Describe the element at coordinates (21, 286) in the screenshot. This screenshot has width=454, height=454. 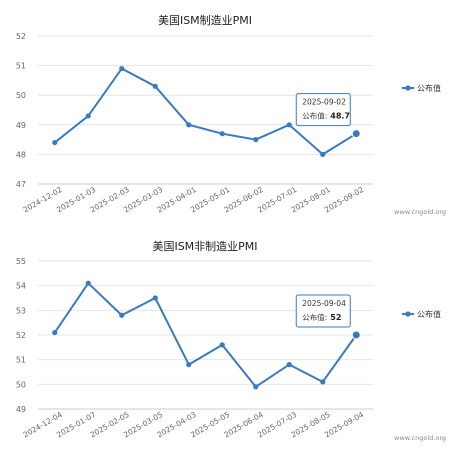
I see `y-tick-label: 54` at that location.